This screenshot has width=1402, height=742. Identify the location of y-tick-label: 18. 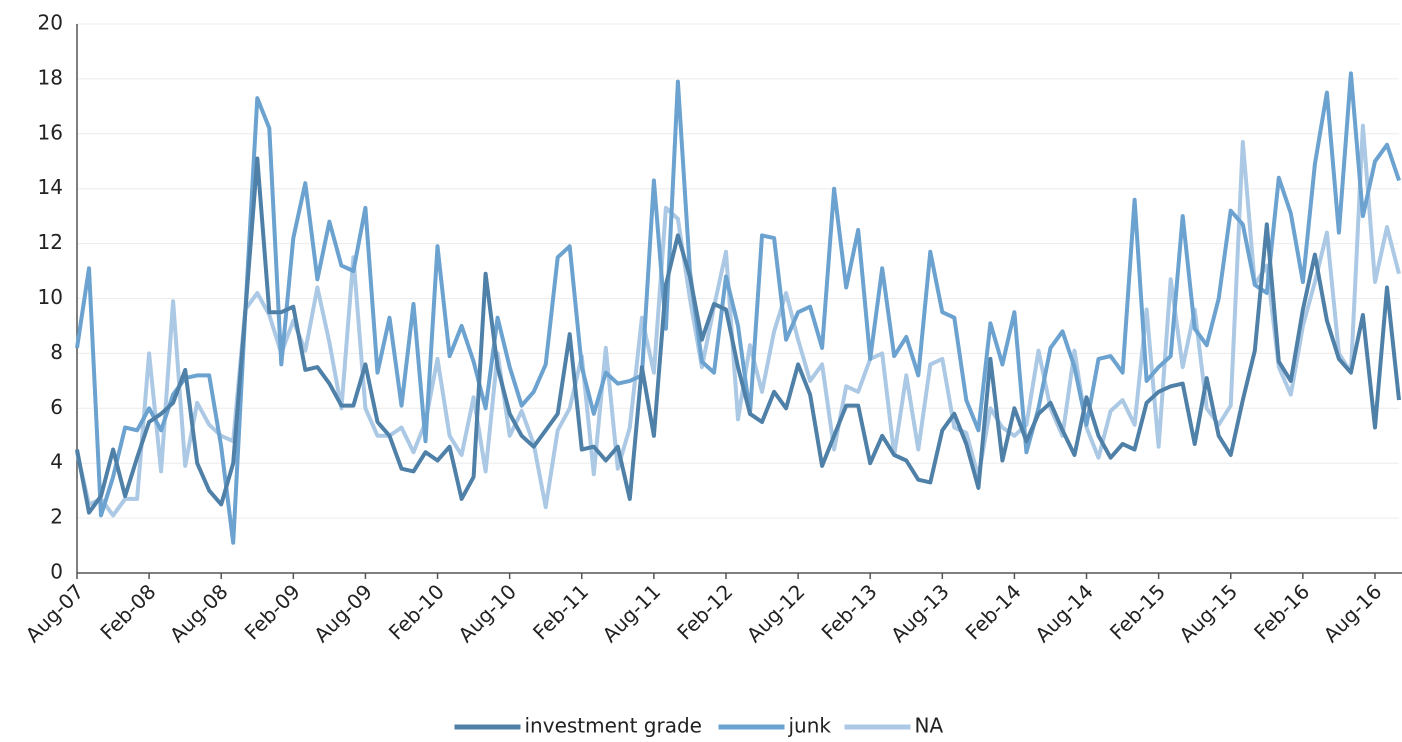
(50, 77).